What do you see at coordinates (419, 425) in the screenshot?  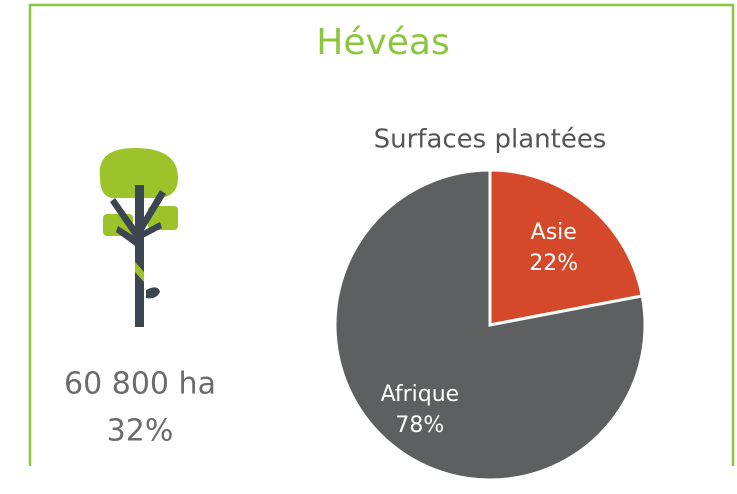 I see `slice-value: 78%` at bounding box center [419, 425].